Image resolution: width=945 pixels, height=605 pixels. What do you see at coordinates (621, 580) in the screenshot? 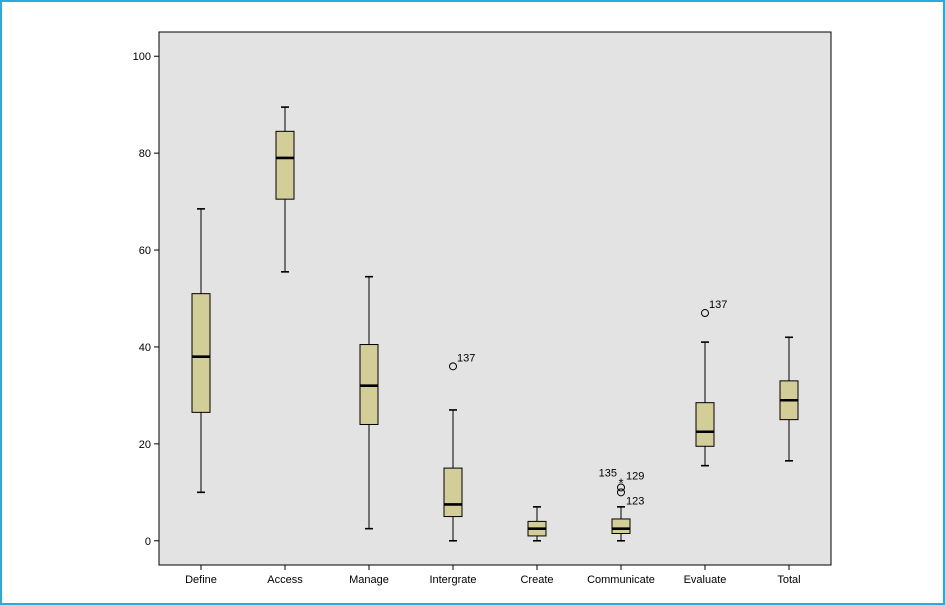
I see `x-tick-label: Communicate` at bounding box center [621, 580].